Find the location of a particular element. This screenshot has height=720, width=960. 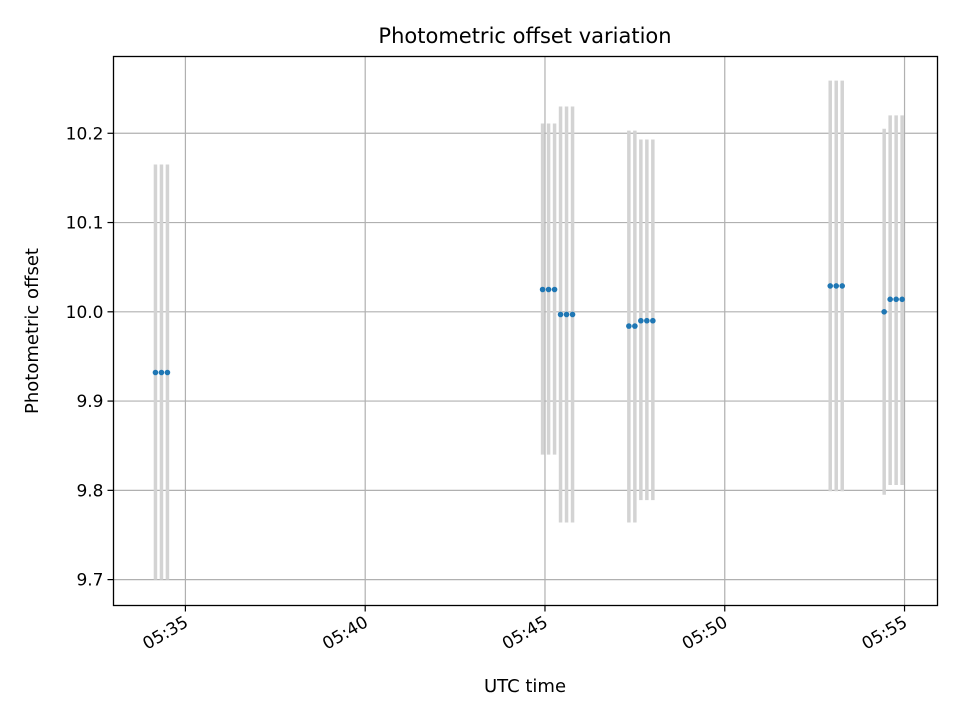

x-tick-label: 05:35 is located at coordinates (165, 634).